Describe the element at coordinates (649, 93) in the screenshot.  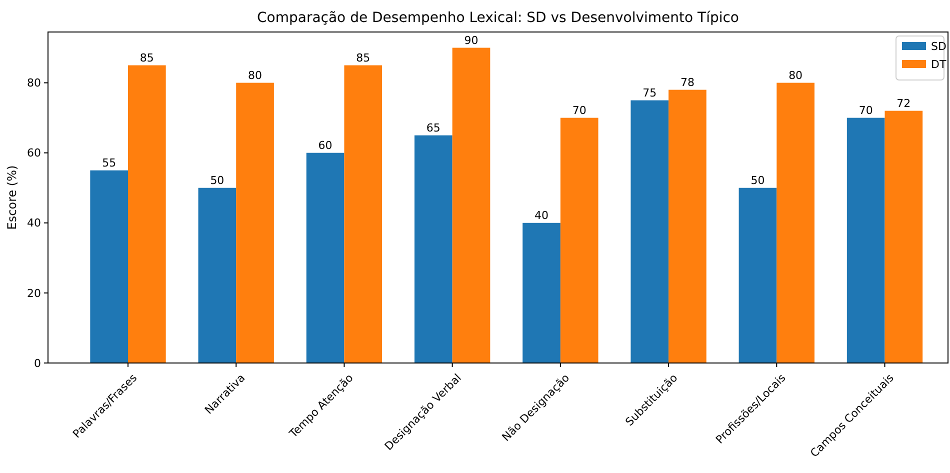
I see `data-label: 75` at that location.